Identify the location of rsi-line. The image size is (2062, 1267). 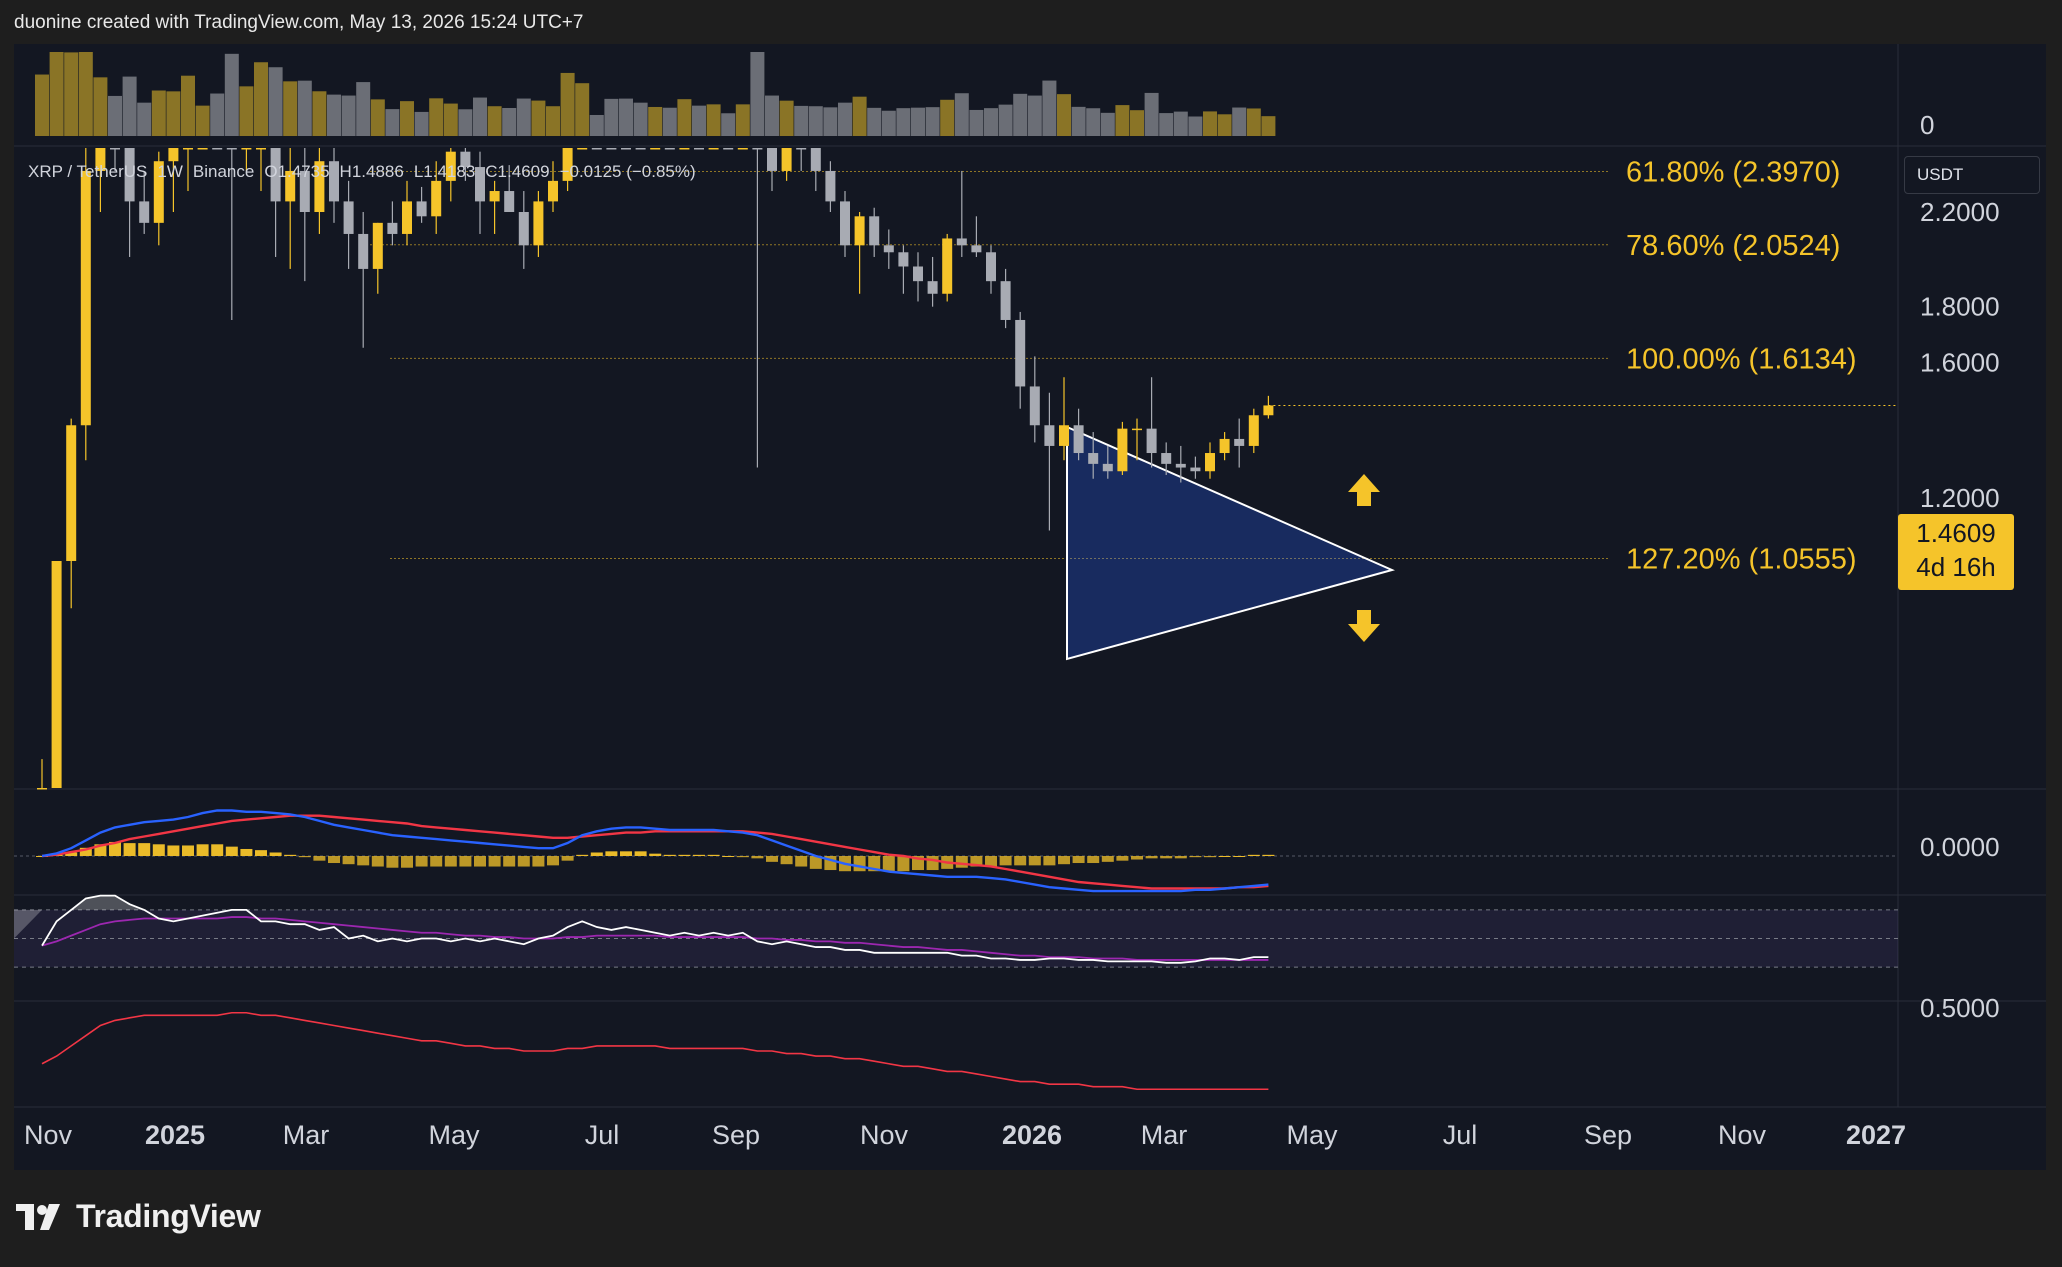
(655, 929).